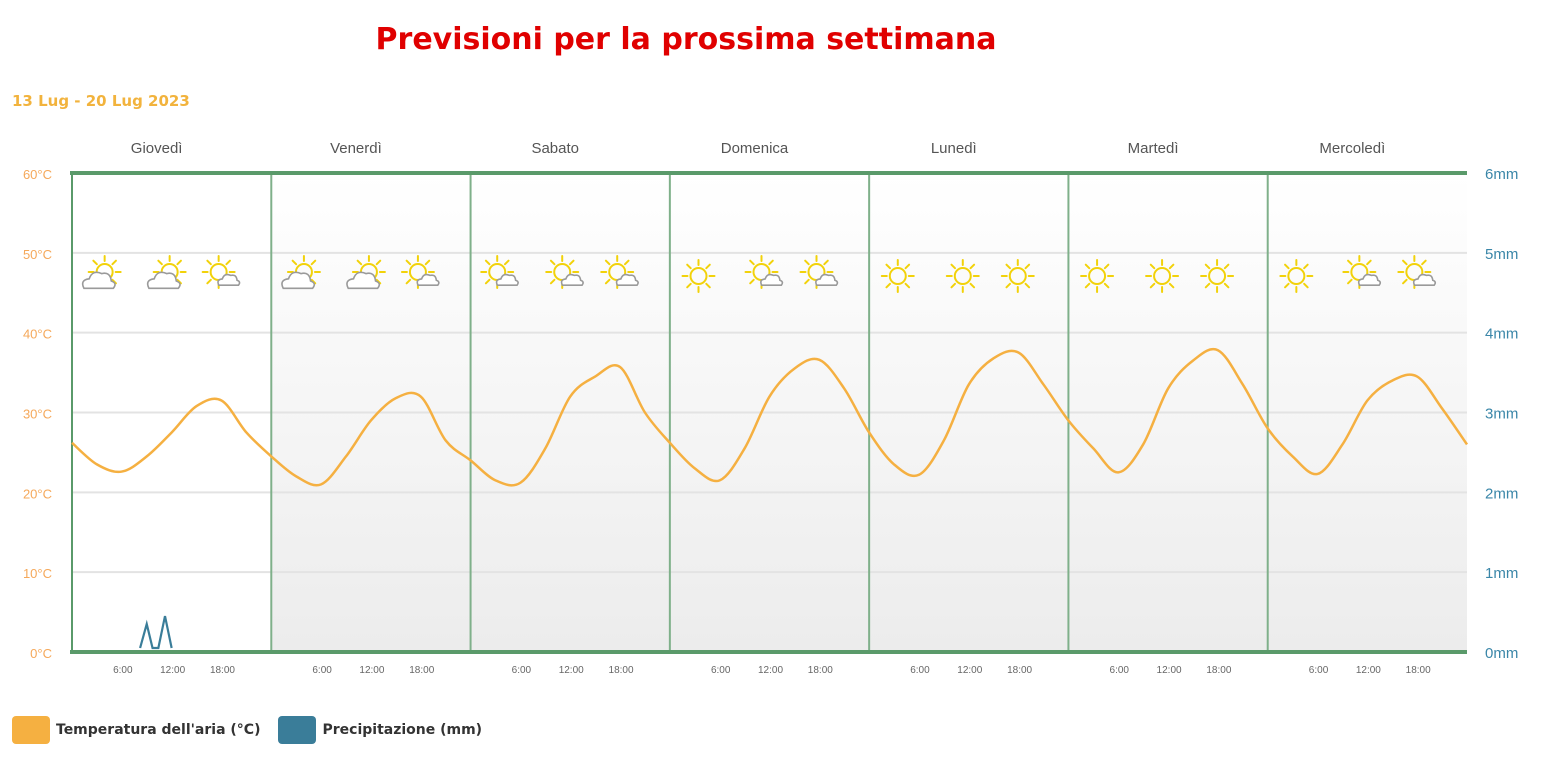 The width and height of the screenshot is (1547, 762). What do you see at coordinates (37, 174) in the screenshot?
I see `y-left-tick-label: 60°C` at bounding box center [37, 174].